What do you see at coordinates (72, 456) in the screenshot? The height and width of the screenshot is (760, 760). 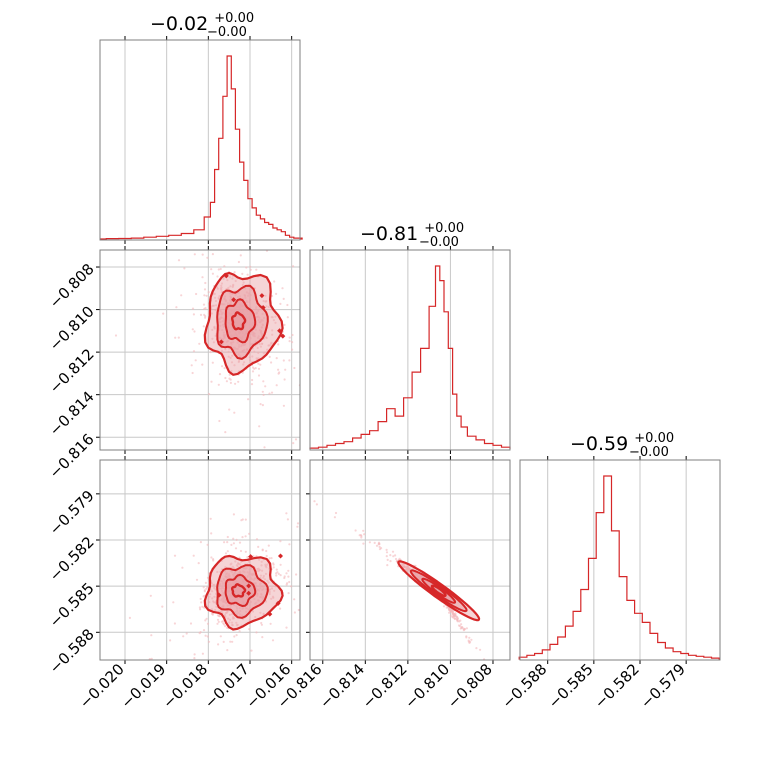 I see `y-ticklabel-param-1: −0.816` at bounding box center [72, 456].